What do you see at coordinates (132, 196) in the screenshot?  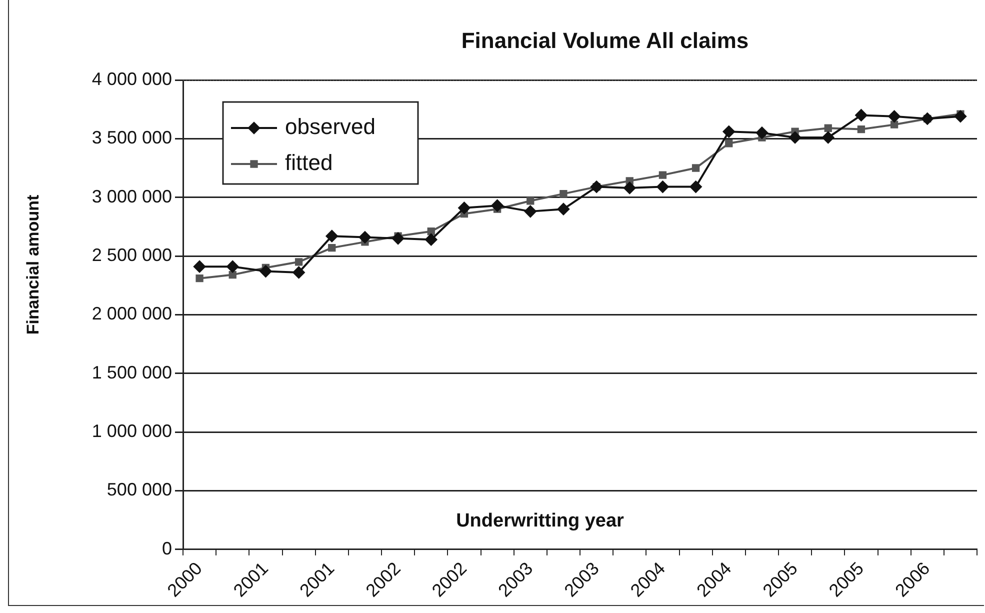 I see `y-tick-label: 3 000 000` at bounding box center [132, 196].